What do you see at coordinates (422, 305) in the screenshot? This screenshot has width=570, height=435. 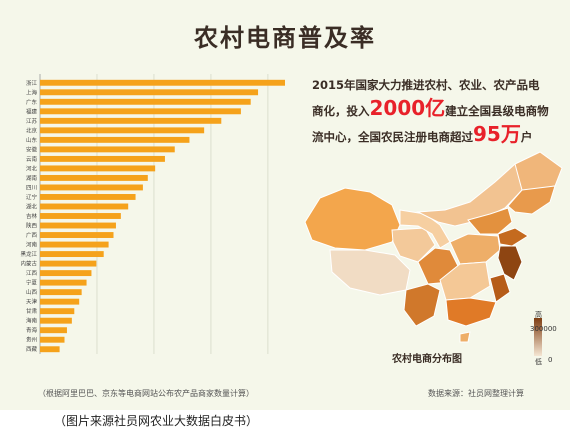 I see `map-region-yunnan` at bounding box center [422, 305].